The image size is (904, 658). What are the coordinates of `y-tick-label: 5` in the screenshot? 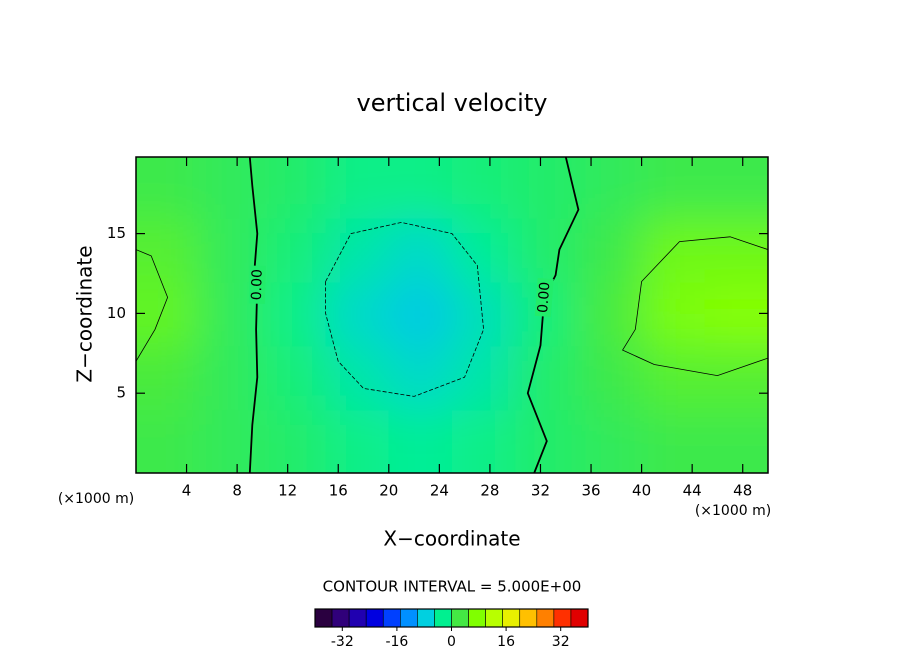 It's located at (121, 393).